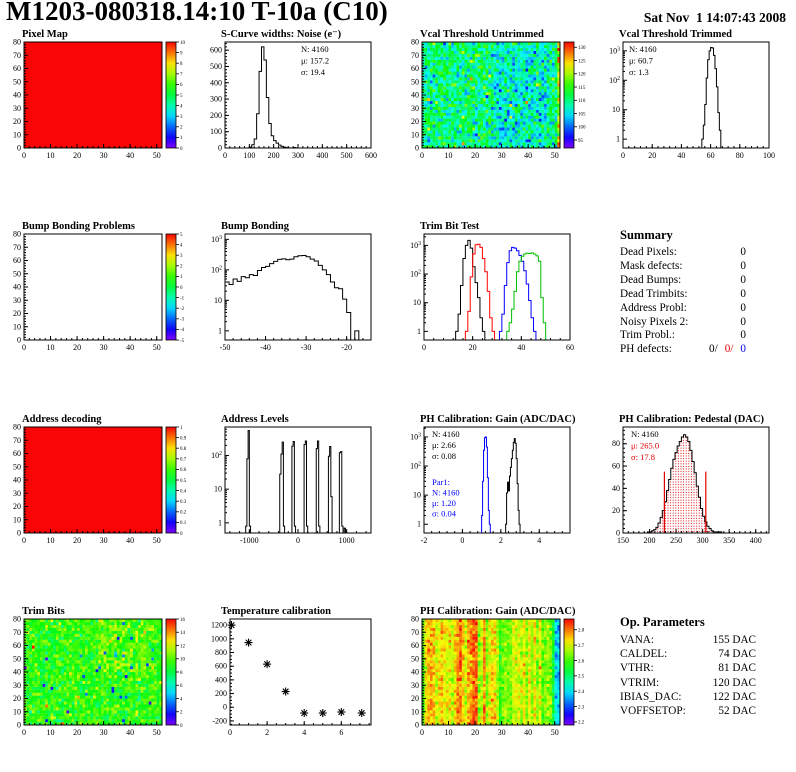  I want to click on svg-text: -3, so click(182, 320).